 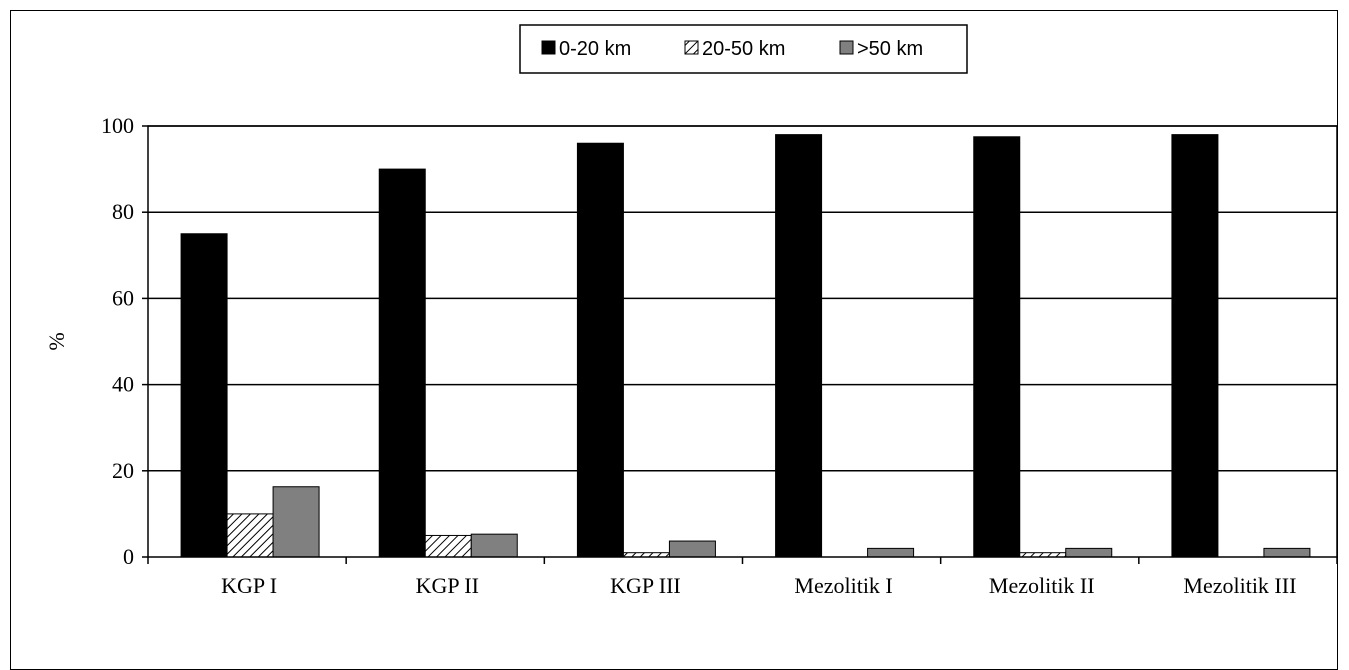 I want to click on x-tick-label: Mezolitik III, so click(x=1239, y=585).